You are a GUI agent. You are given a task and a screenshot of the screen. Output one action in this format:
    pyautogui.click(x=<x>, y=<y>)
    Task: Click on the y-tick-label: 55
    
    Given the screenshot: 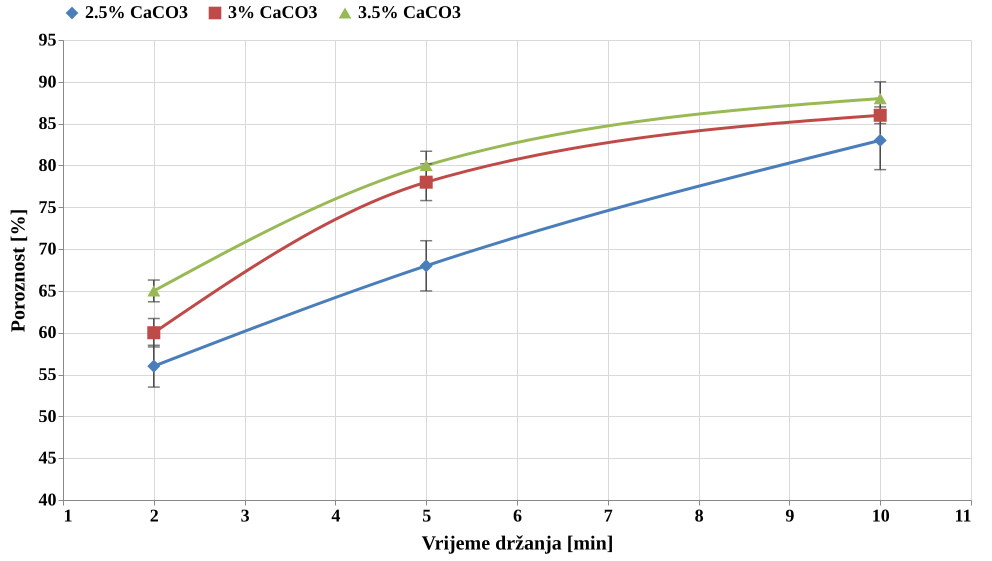 What is the action you would take?
    pyautogui.click(x=47, y=374)
    